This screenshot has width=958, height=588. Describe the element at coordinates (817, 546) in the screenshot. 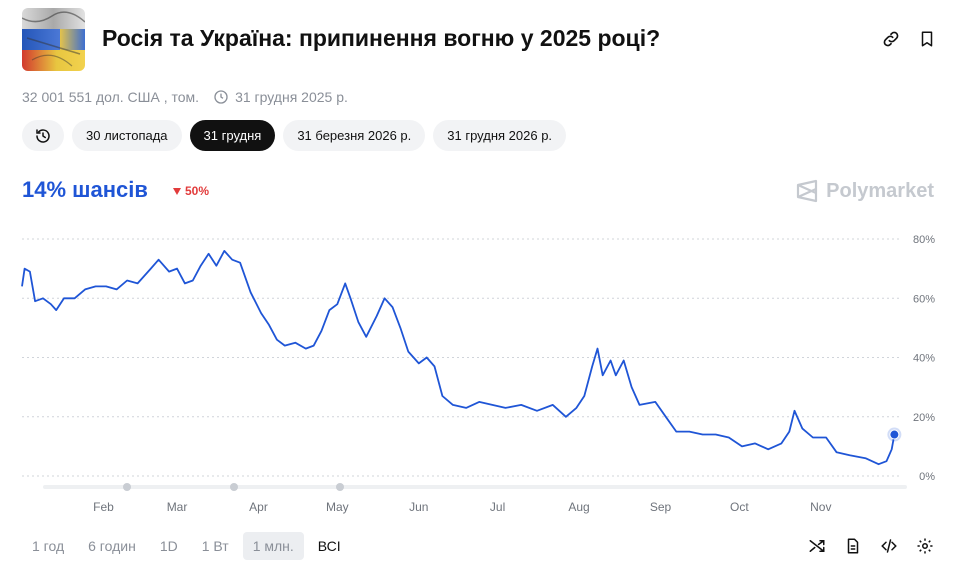

I see `shuffle-icon` at that location.